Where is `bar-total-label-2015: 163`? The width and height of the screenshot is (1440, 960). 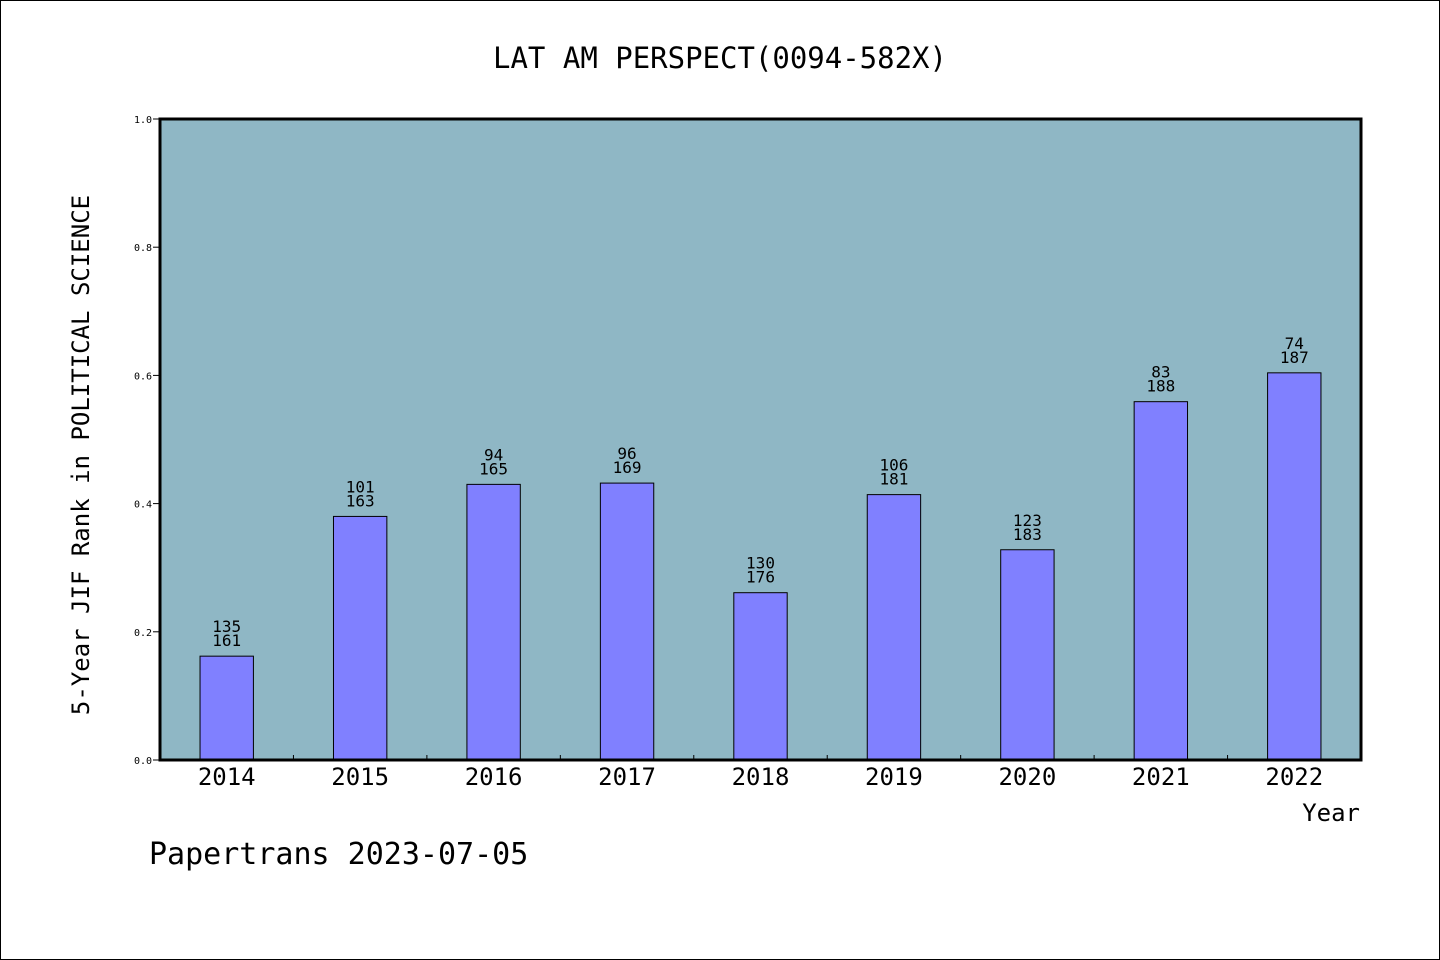 bar-total-label-2015: 163 is located at coordinates (360, 500).